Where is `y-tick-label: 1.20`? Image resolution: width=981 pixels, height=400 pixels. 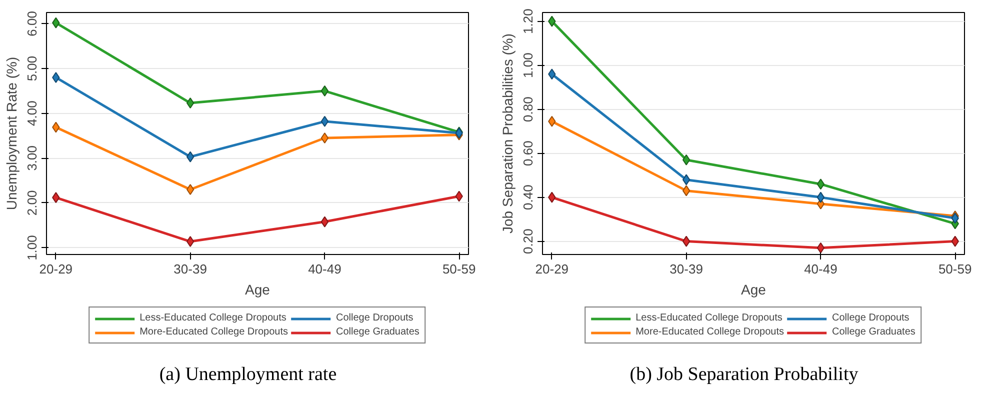
y-tick-label: 1.20 is located at coordinates (528, 21).